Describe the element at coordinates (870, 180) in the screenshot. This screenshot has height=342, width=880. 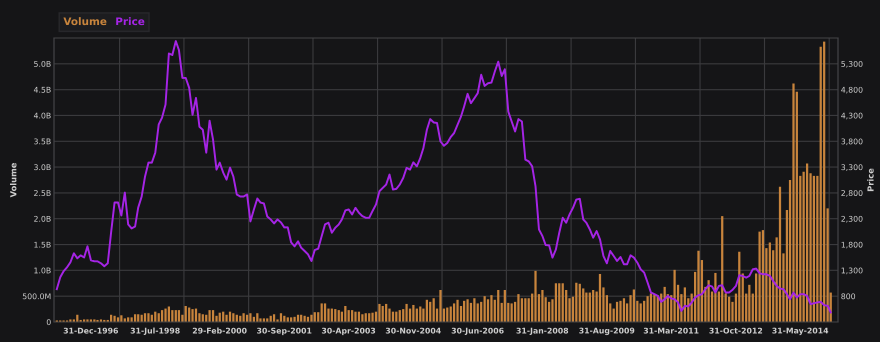
I see `y2-axis-title: Price` at that location.